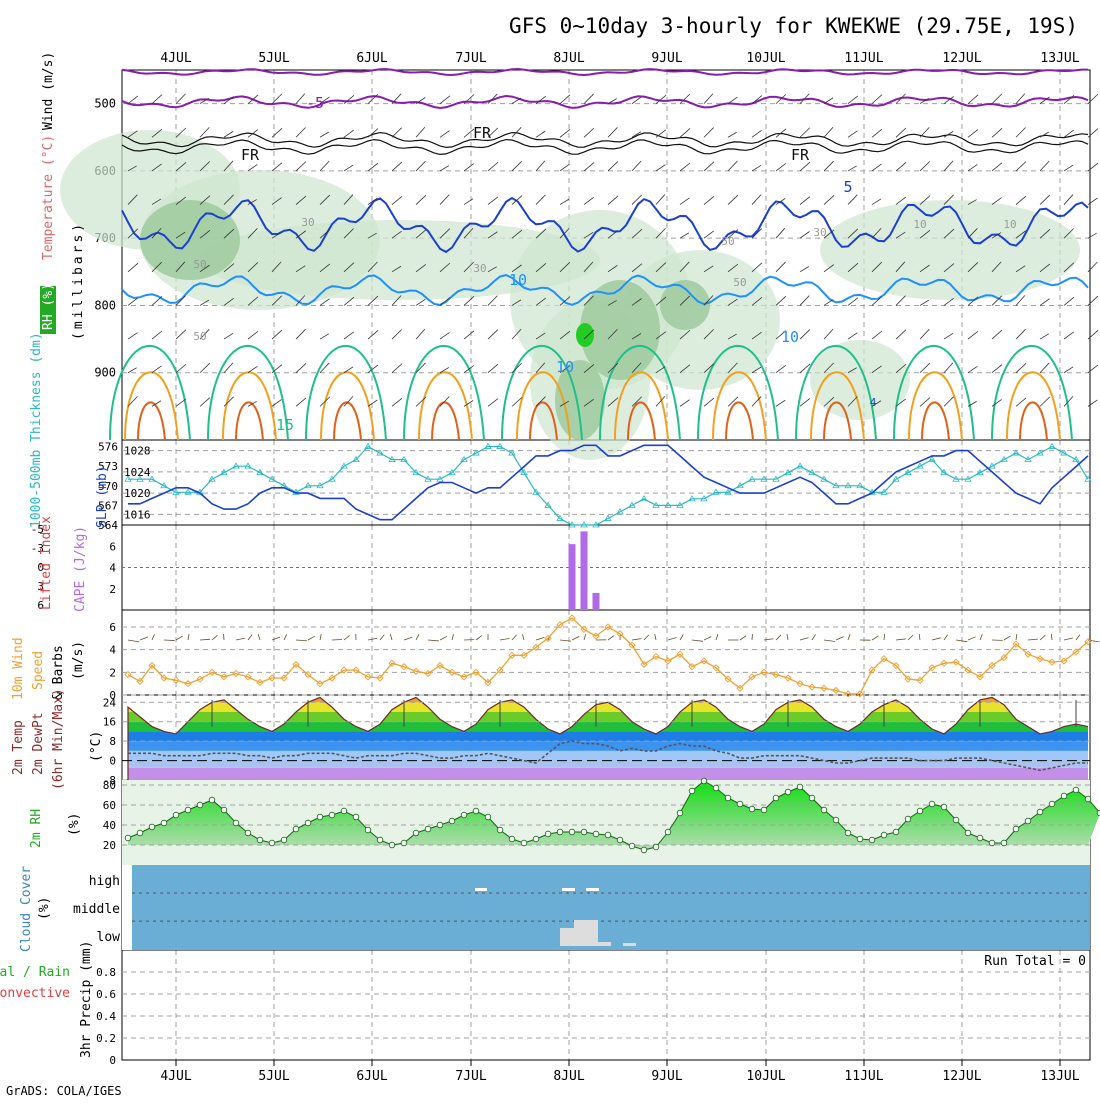 This screenshot has width=1100, height=1104. Describe the element at coordinates (105, 104) in the screenshot. I see `pressure-tick-label: 500` at that location.